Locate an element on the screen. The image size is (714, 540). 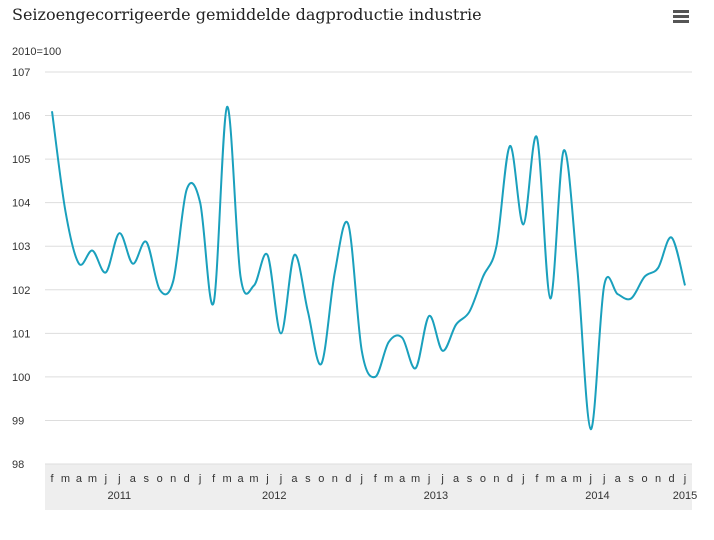
x-group-label: 2012 is located at coordinates (274, 496).